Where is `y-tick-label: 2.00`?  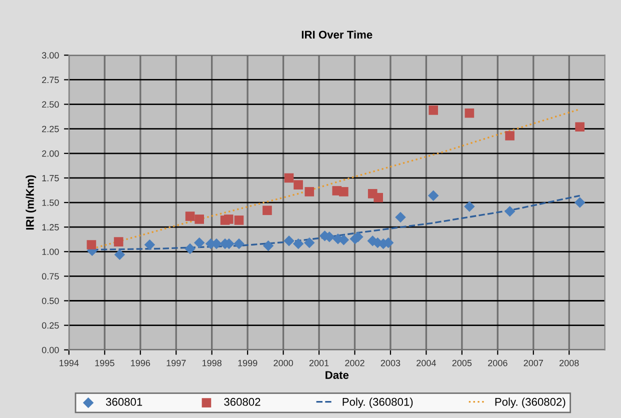 y-tick-label: 2.00 is located at coordinates (50, 153).